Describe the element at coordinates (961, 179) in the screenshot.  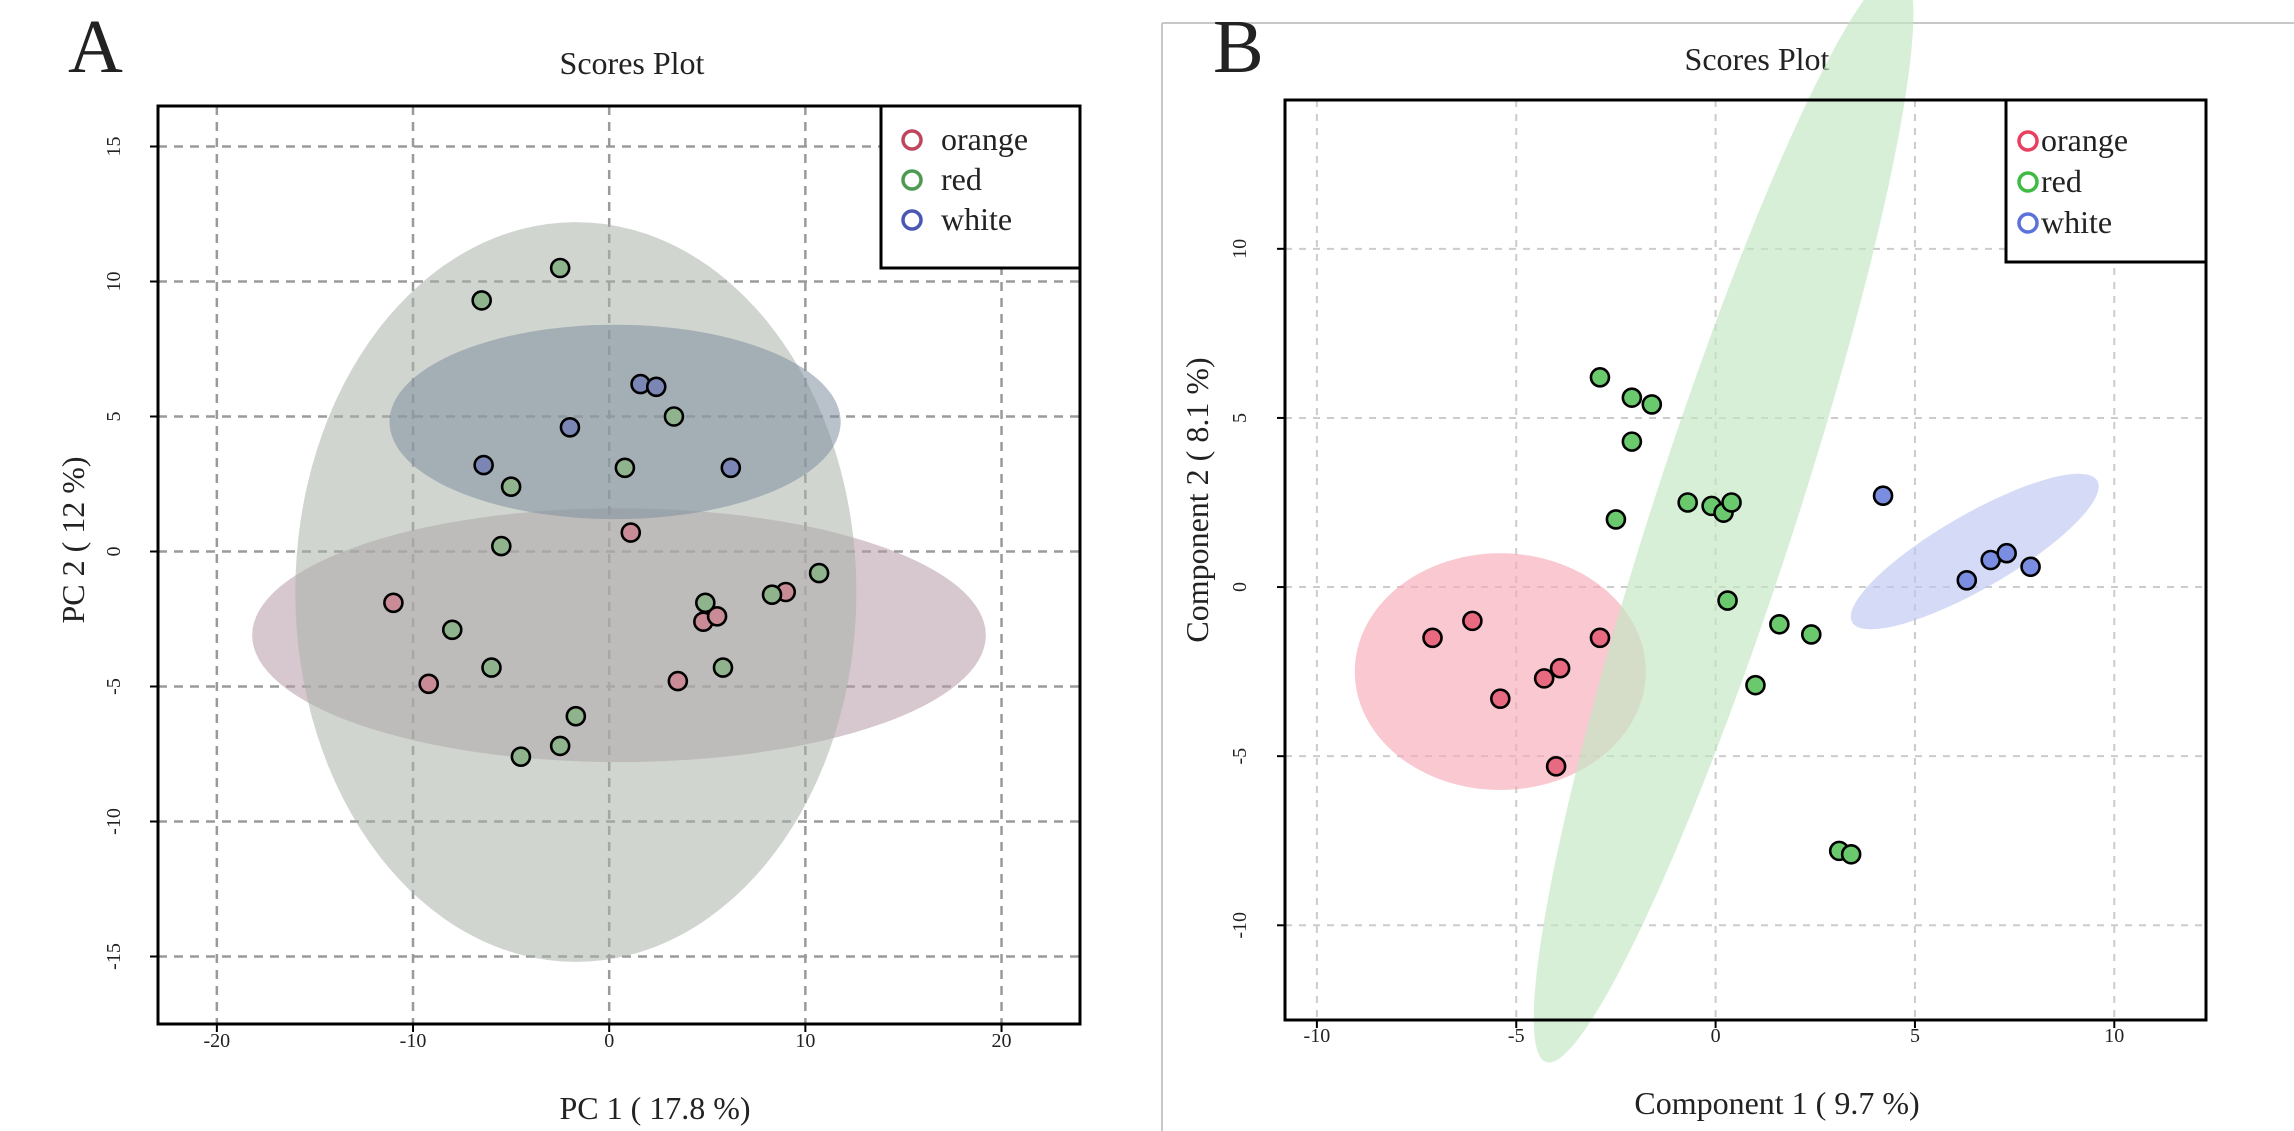
I see `panel-a-legend-label-red: red` at that location.